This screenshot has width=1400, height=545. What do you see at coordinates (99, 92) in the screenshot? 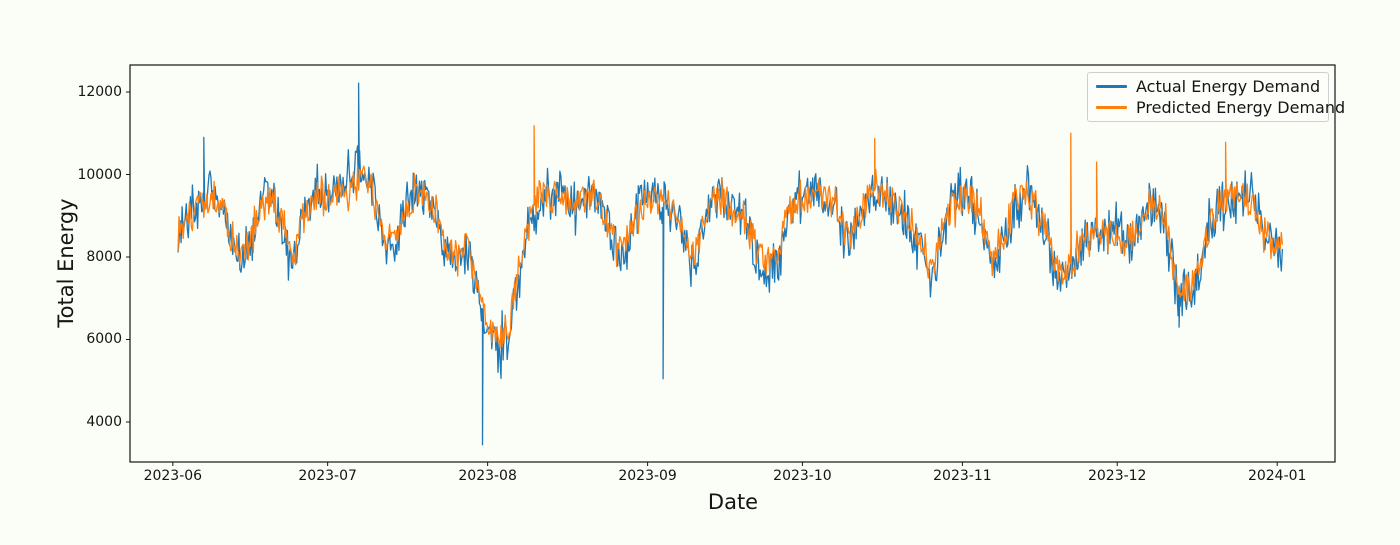
I see `y-tick-label: 12000` at bounding box center [99, 92].